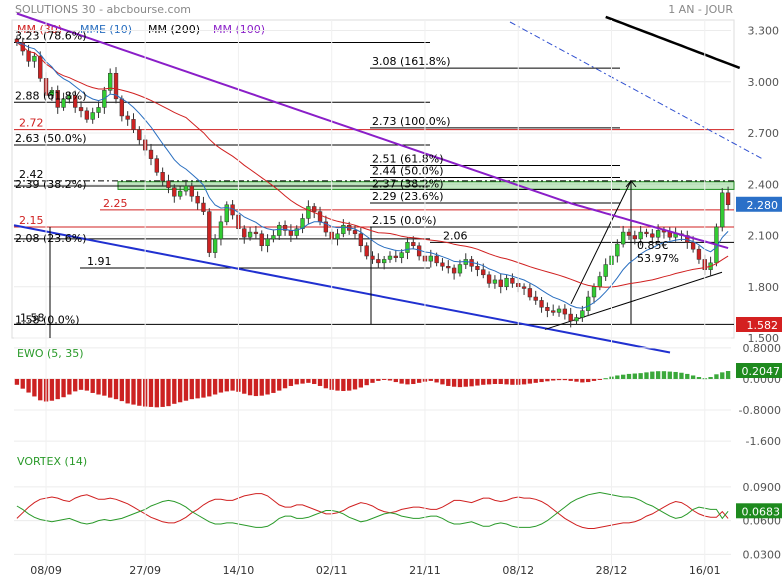  I want to click on price-ytick-label: 2.700, so click(764, 133).